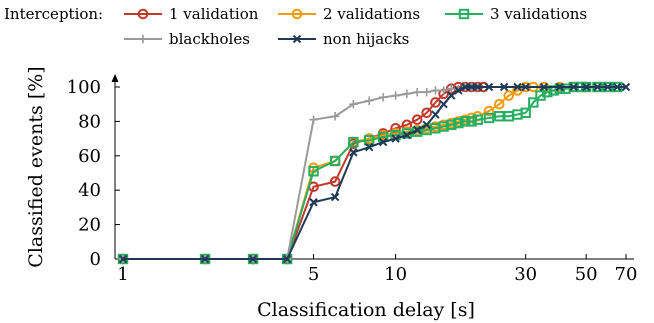 This screenshot has height=323, width=654. I want to click on legend-label: blackholes, so click(209, 39).